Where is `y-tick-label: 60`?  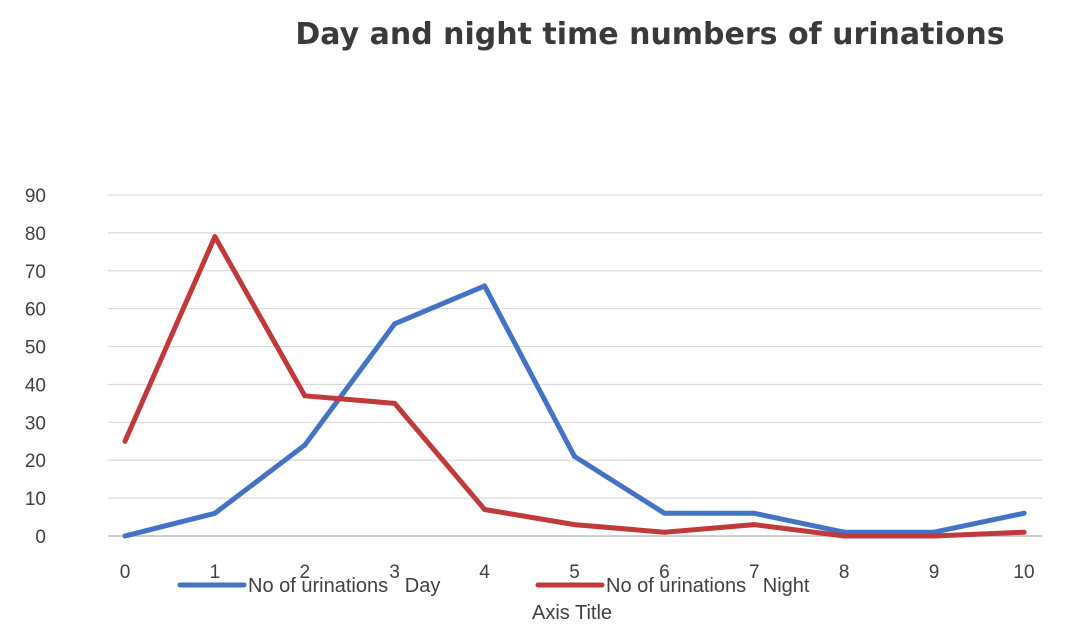
y-tick-label: 60 is located at coordinates (35, 310).